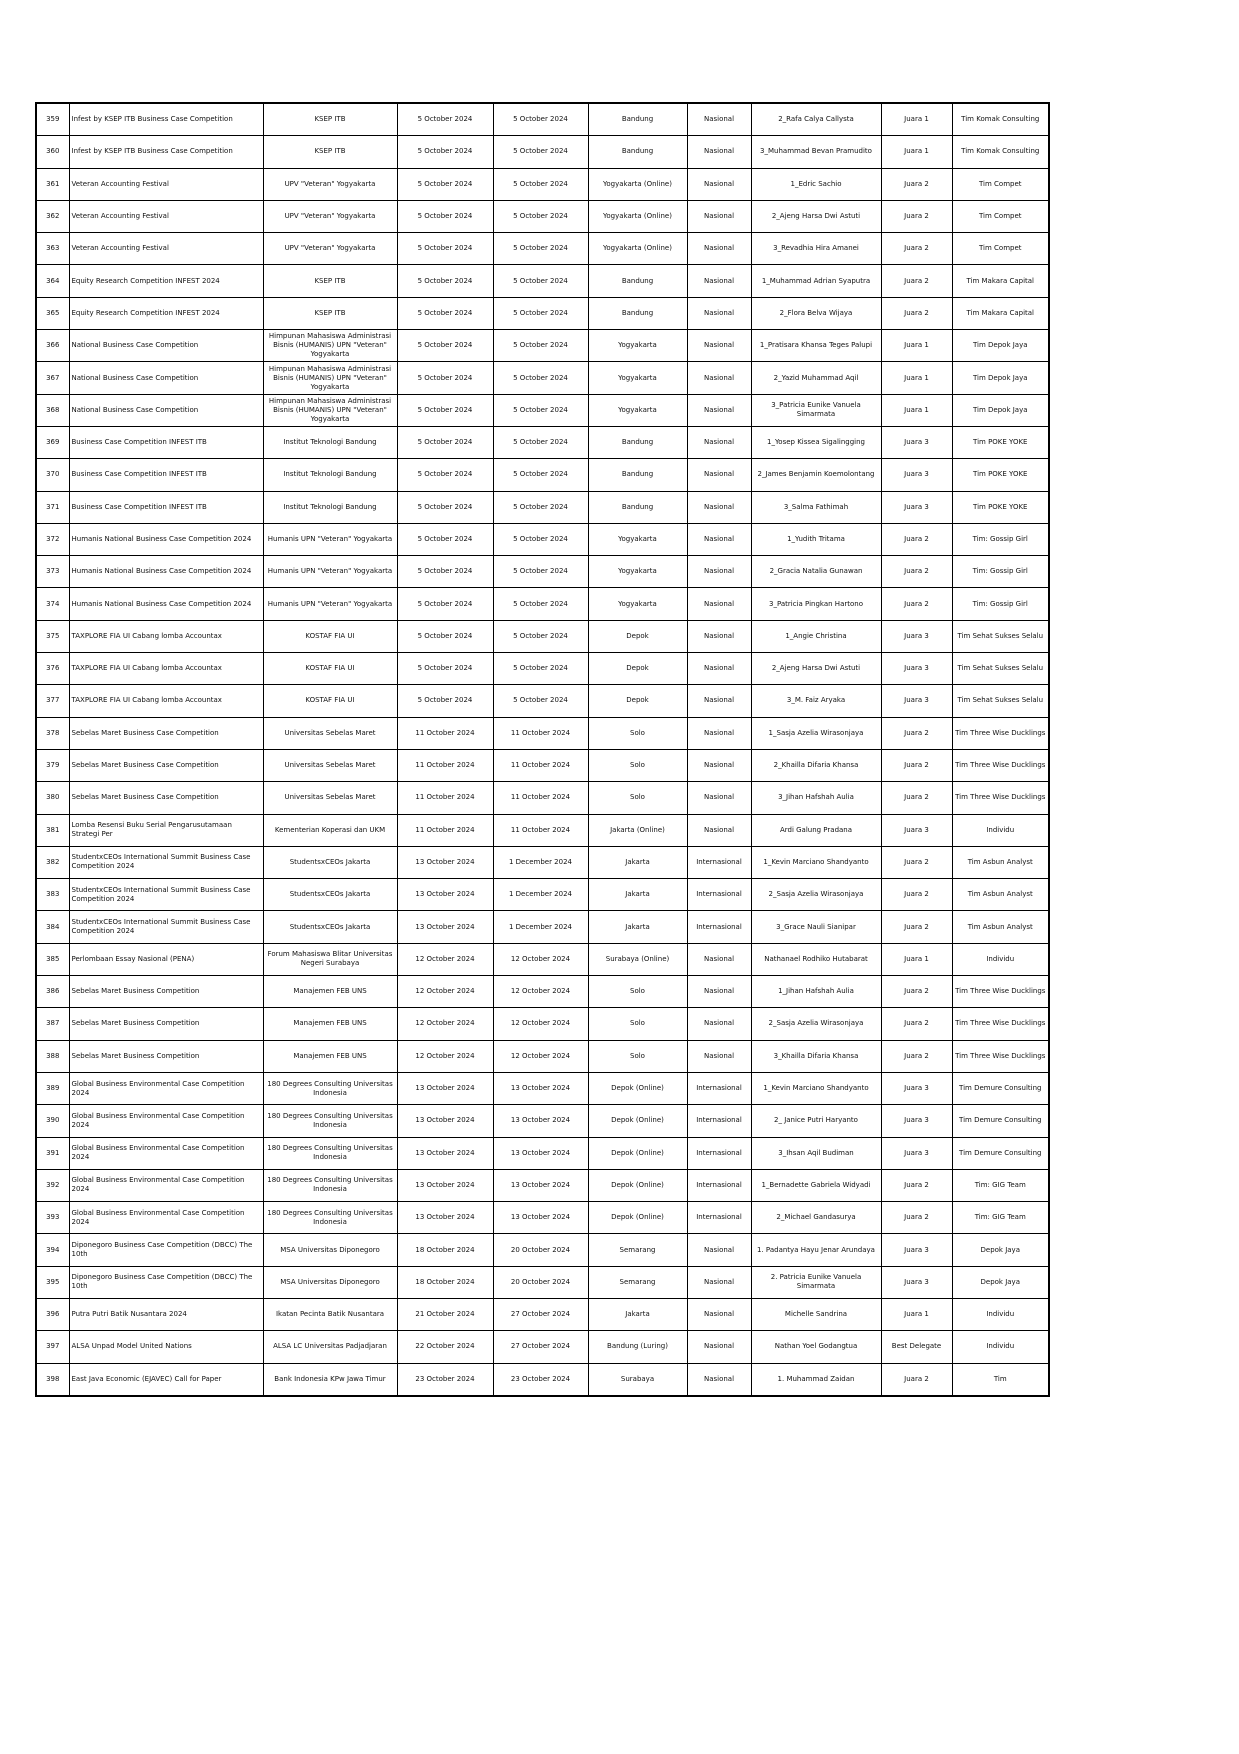 This screenshot has height=1754, width=1239. Describe the element at coordinates (816, 1056) in the screenshot. I see `participant: 3_Khailla Difaria Khansa` at that location.